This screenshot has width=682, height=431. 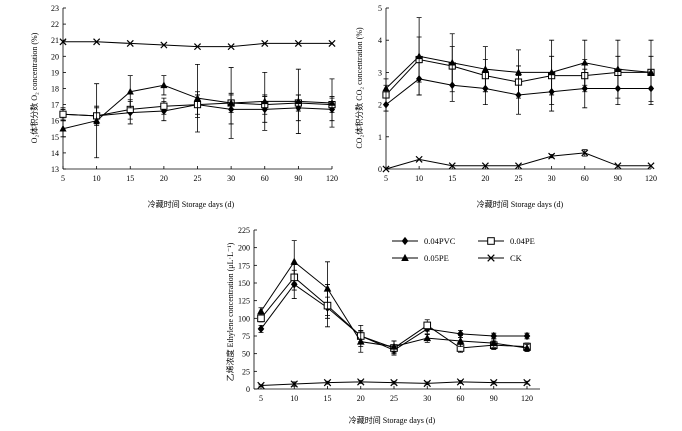 What do you see at coordinates (361, 398) in the screenshot?
I see `ethylene-x-tick-label: 20` at bounding box center [361, 398].